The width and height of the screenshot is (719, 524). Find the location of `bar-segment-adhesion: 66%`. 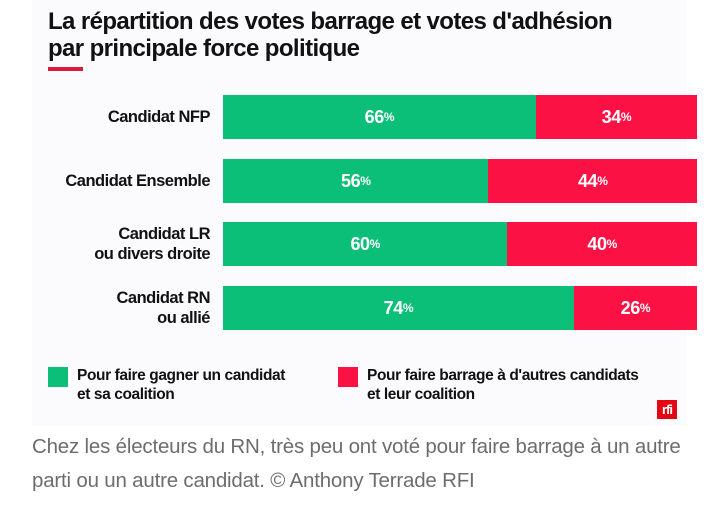

bar-segment-adhesion: 66% is located at coordinates (379, 117).